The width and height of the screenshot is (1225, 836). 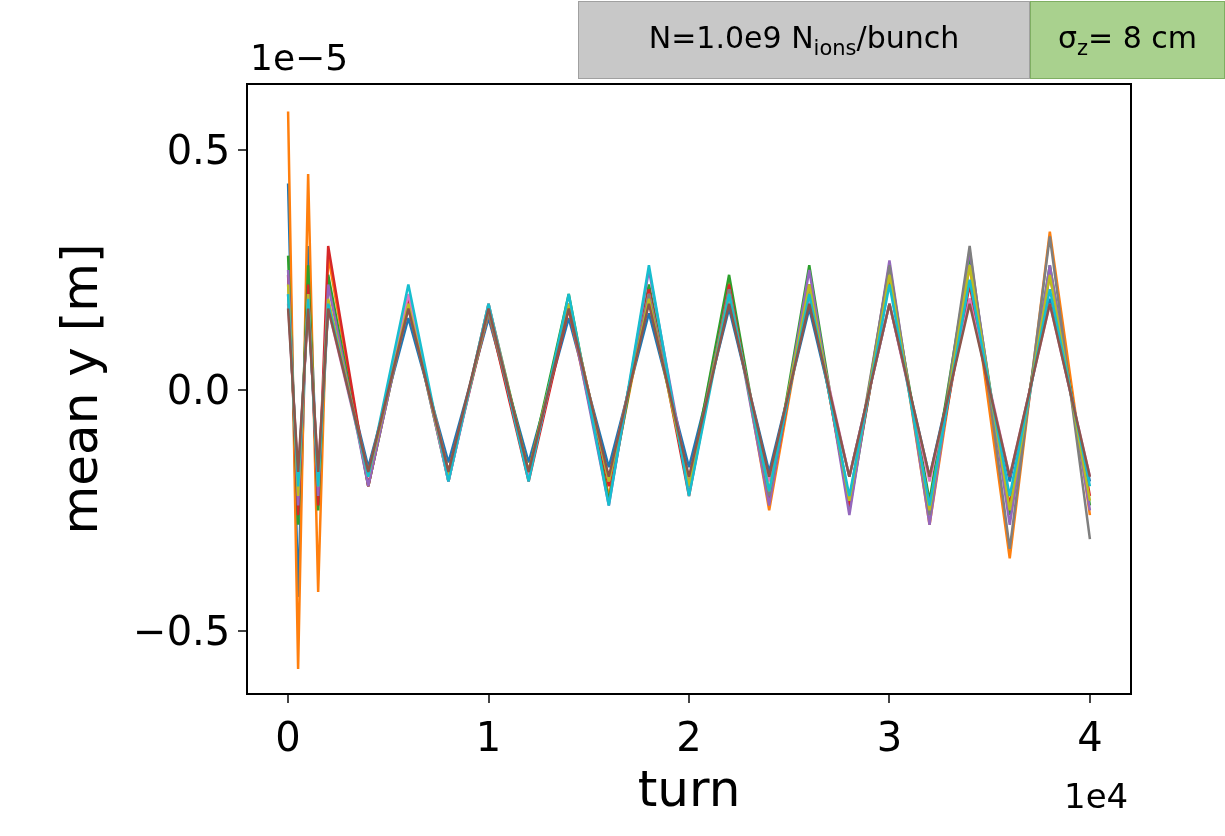 What do you see at coordinates (198, 149) in the screenshot?
I see `y-tick-label: 0.5` at bounding box center [198, 149].